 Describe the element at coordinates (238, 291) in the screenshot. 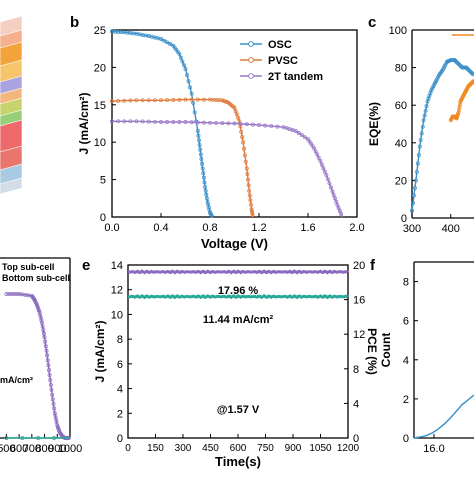

I see `annotation-pce: 17.96 %` at that location.